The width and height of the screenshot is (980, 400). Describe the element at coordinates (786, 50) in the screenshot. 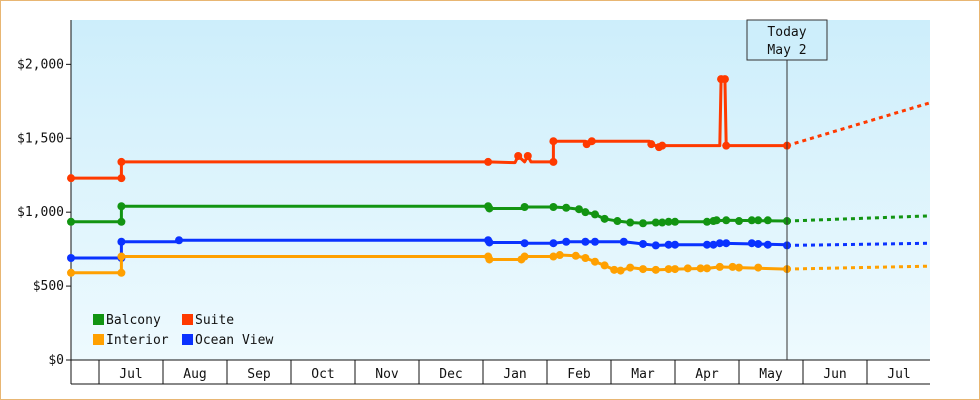

I see `today-label-line-2: May 2` at that location.